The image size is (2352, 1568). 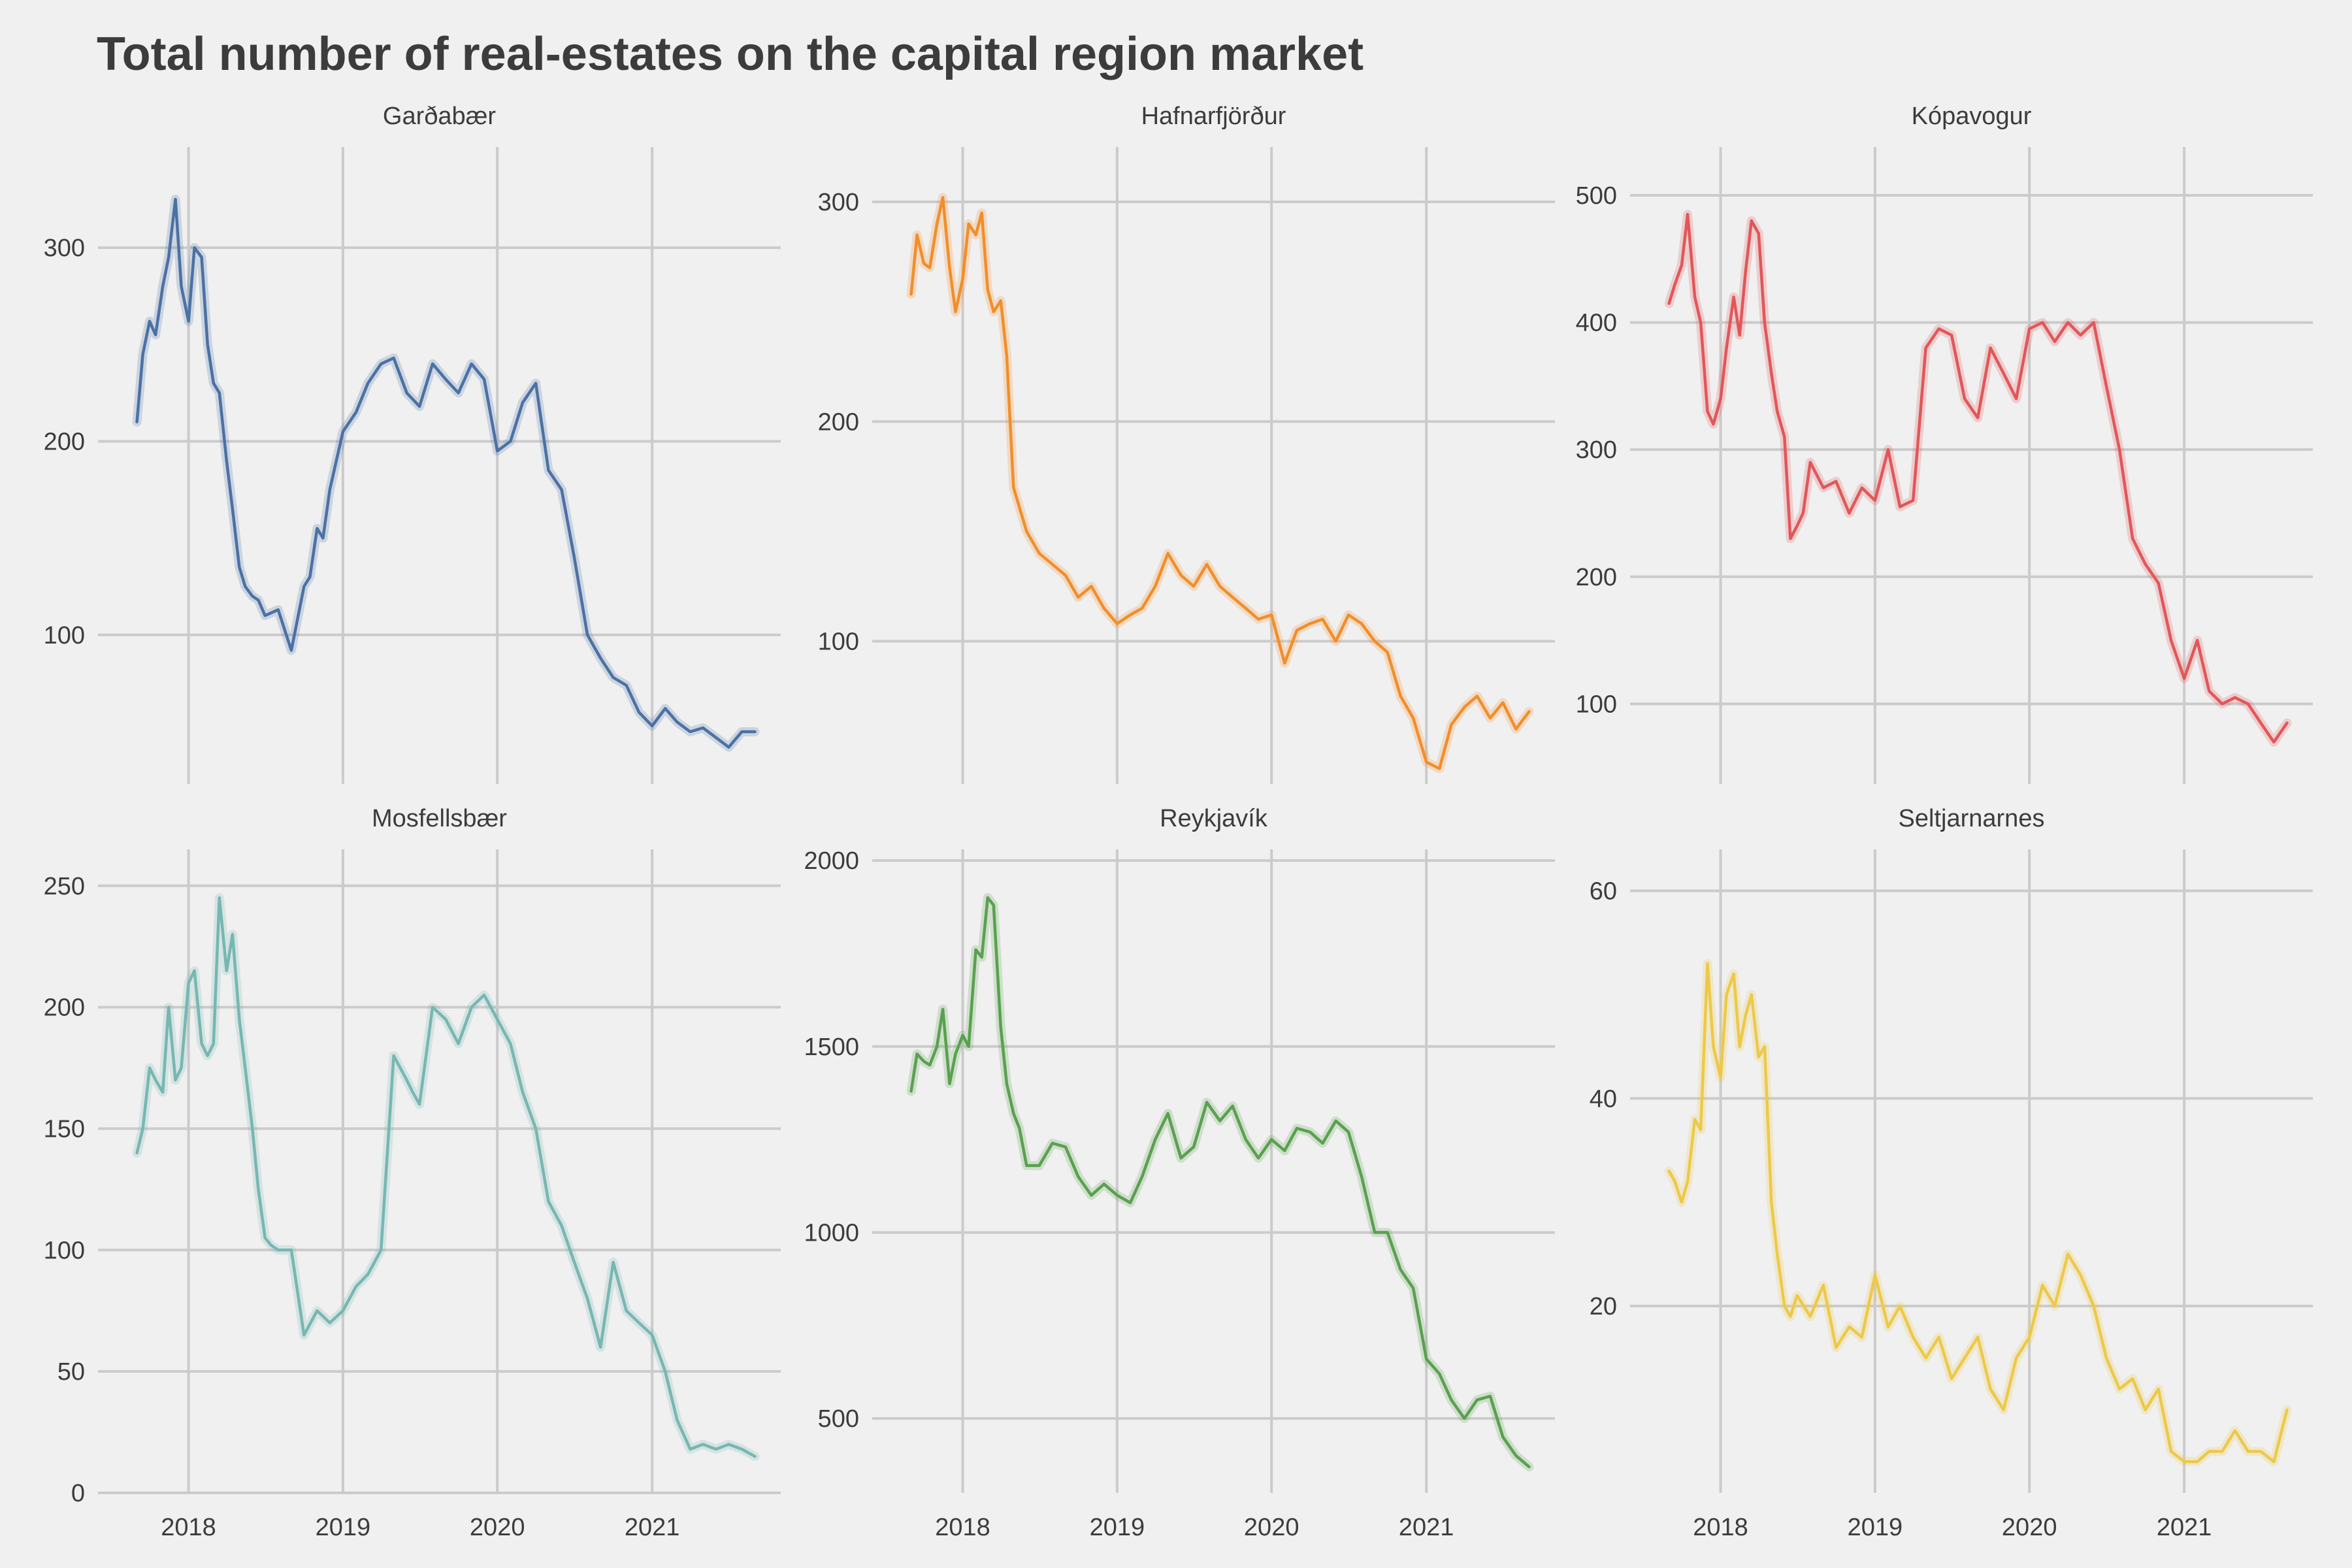 I want to click on y-tick-label: 150, so click(x=64, y=1129).